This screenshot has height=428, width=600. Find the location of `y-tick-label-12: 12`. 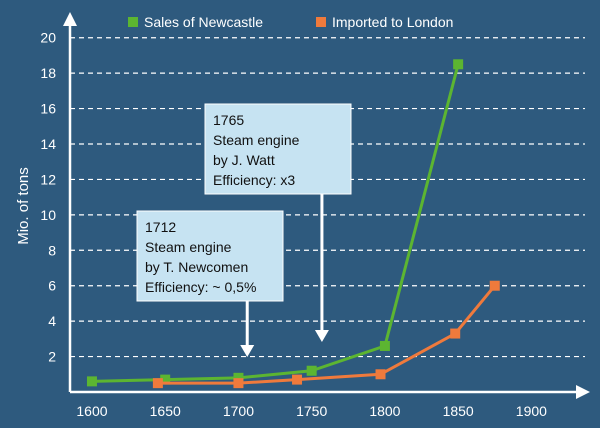

y-tick-label-12: 12 is located at coordinates (48, 179).